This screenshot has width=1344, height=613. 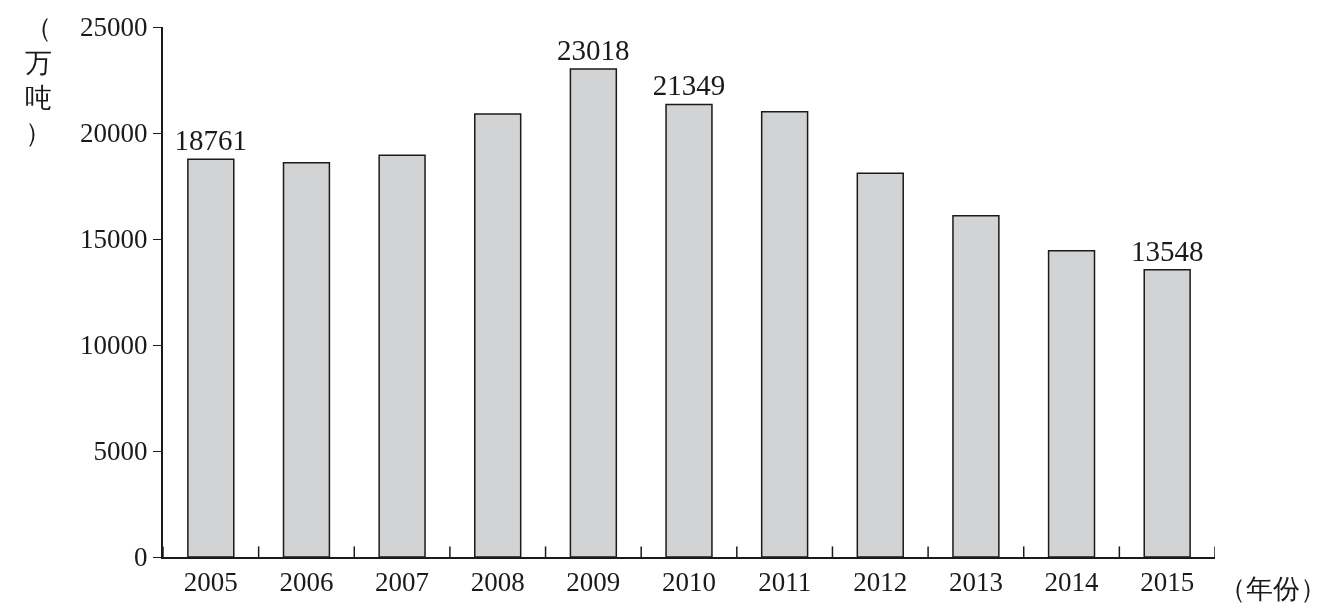 I want to click on y-tick-label: 20000, so click(x=114, y=133).